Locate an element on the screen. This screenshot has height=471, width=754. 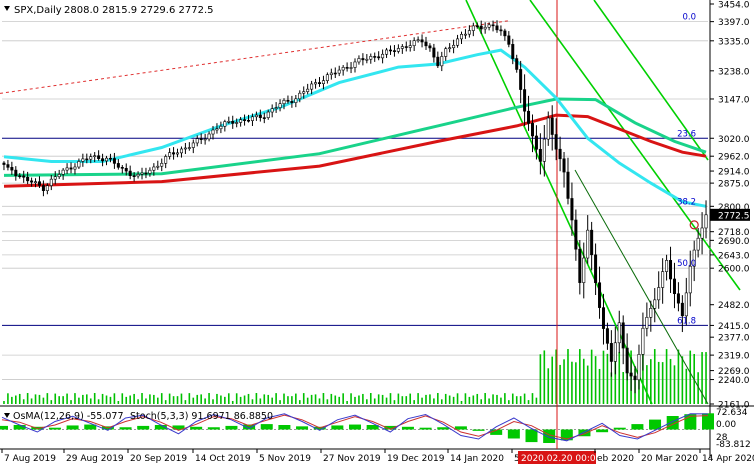
stoch-main-line is located at coordinates (355, 427).